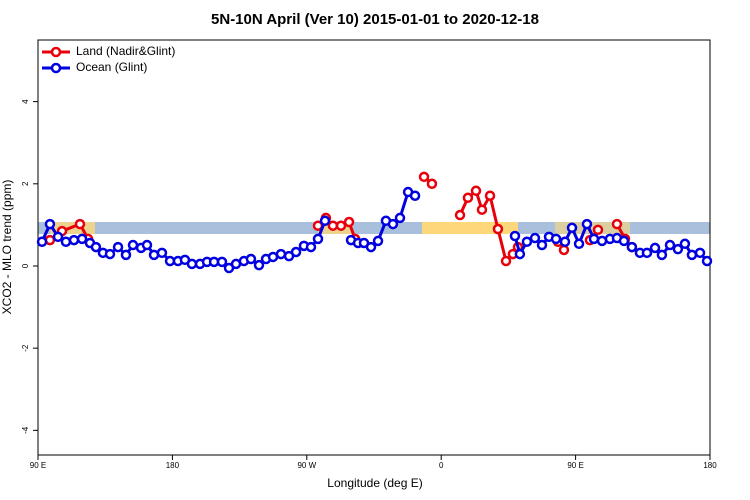 The width and height of the screenshot is (750, 500). I want to click on map-strip, so click(374, 228).